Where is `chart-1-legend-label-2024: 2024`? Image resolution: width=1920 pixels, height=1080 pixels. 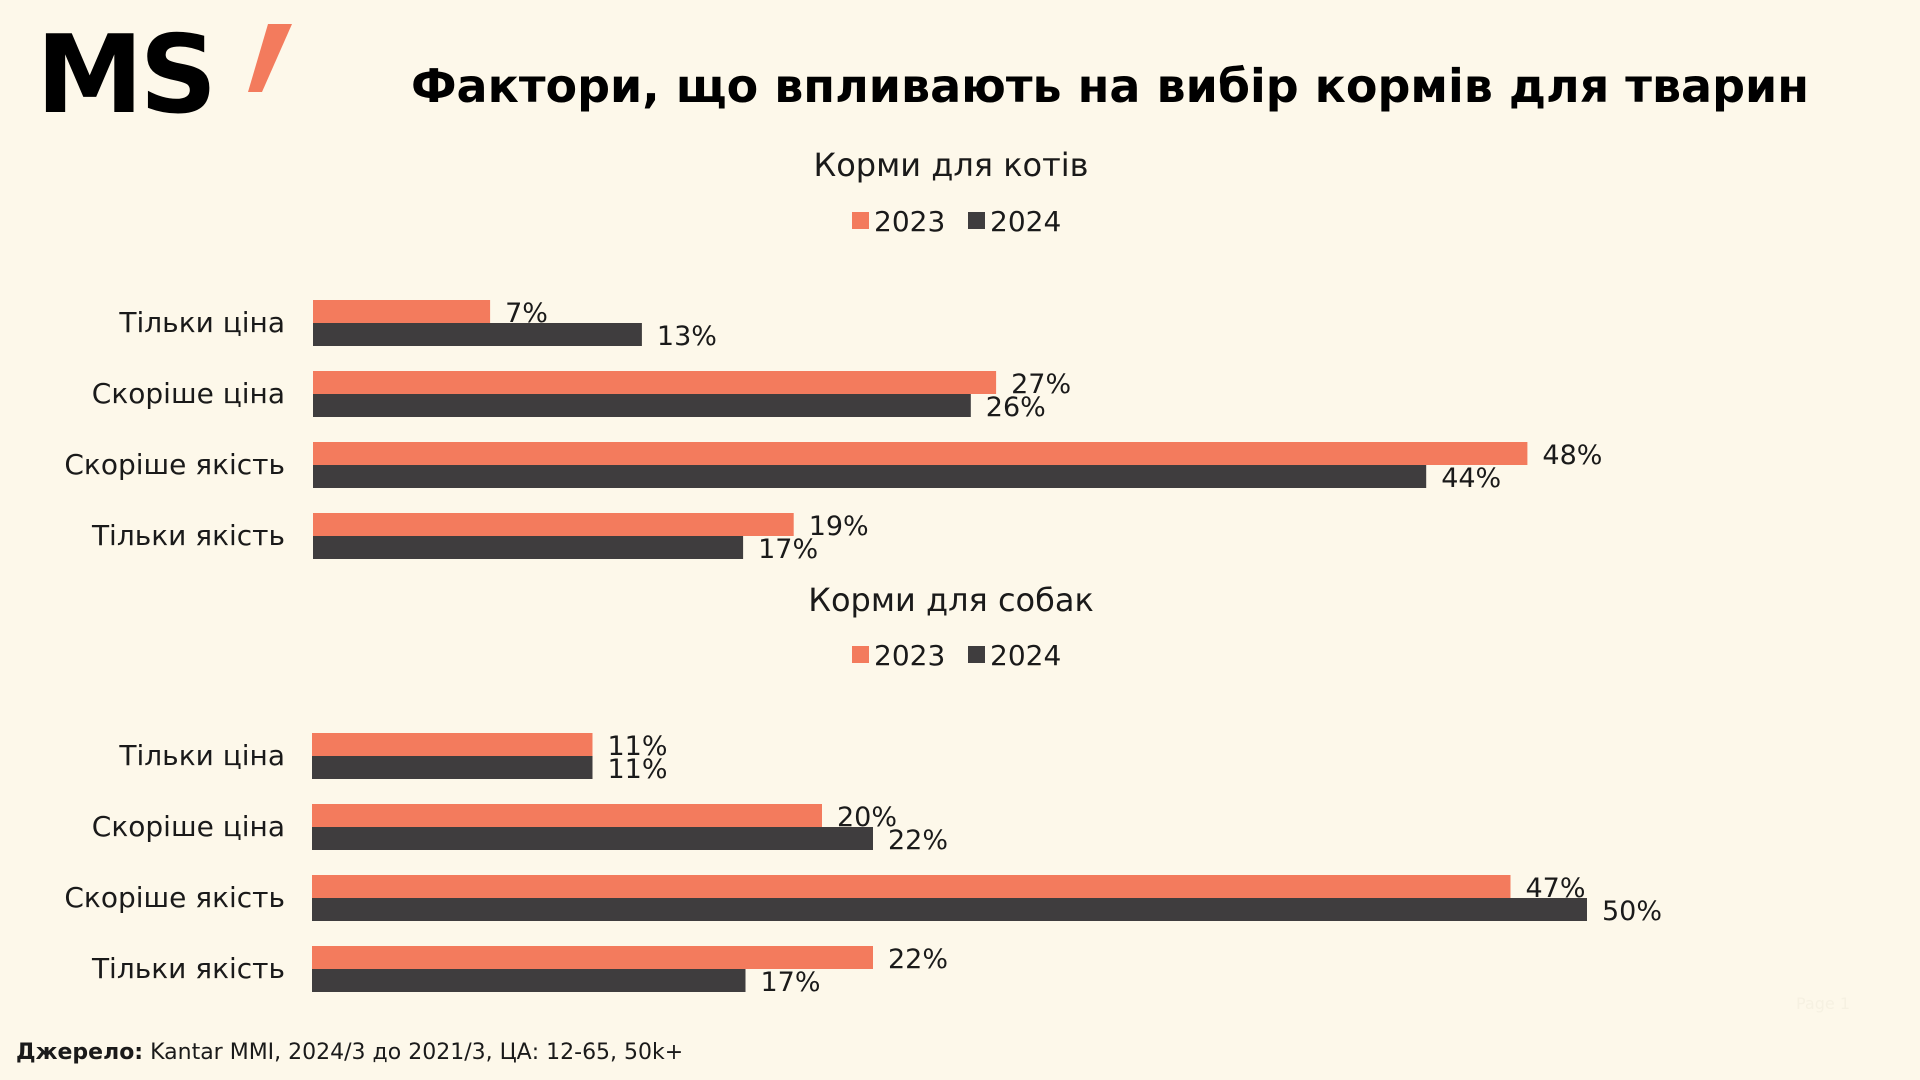
chart-1-legend-label-2024: 2024 is located at coordinates (1025, 221).